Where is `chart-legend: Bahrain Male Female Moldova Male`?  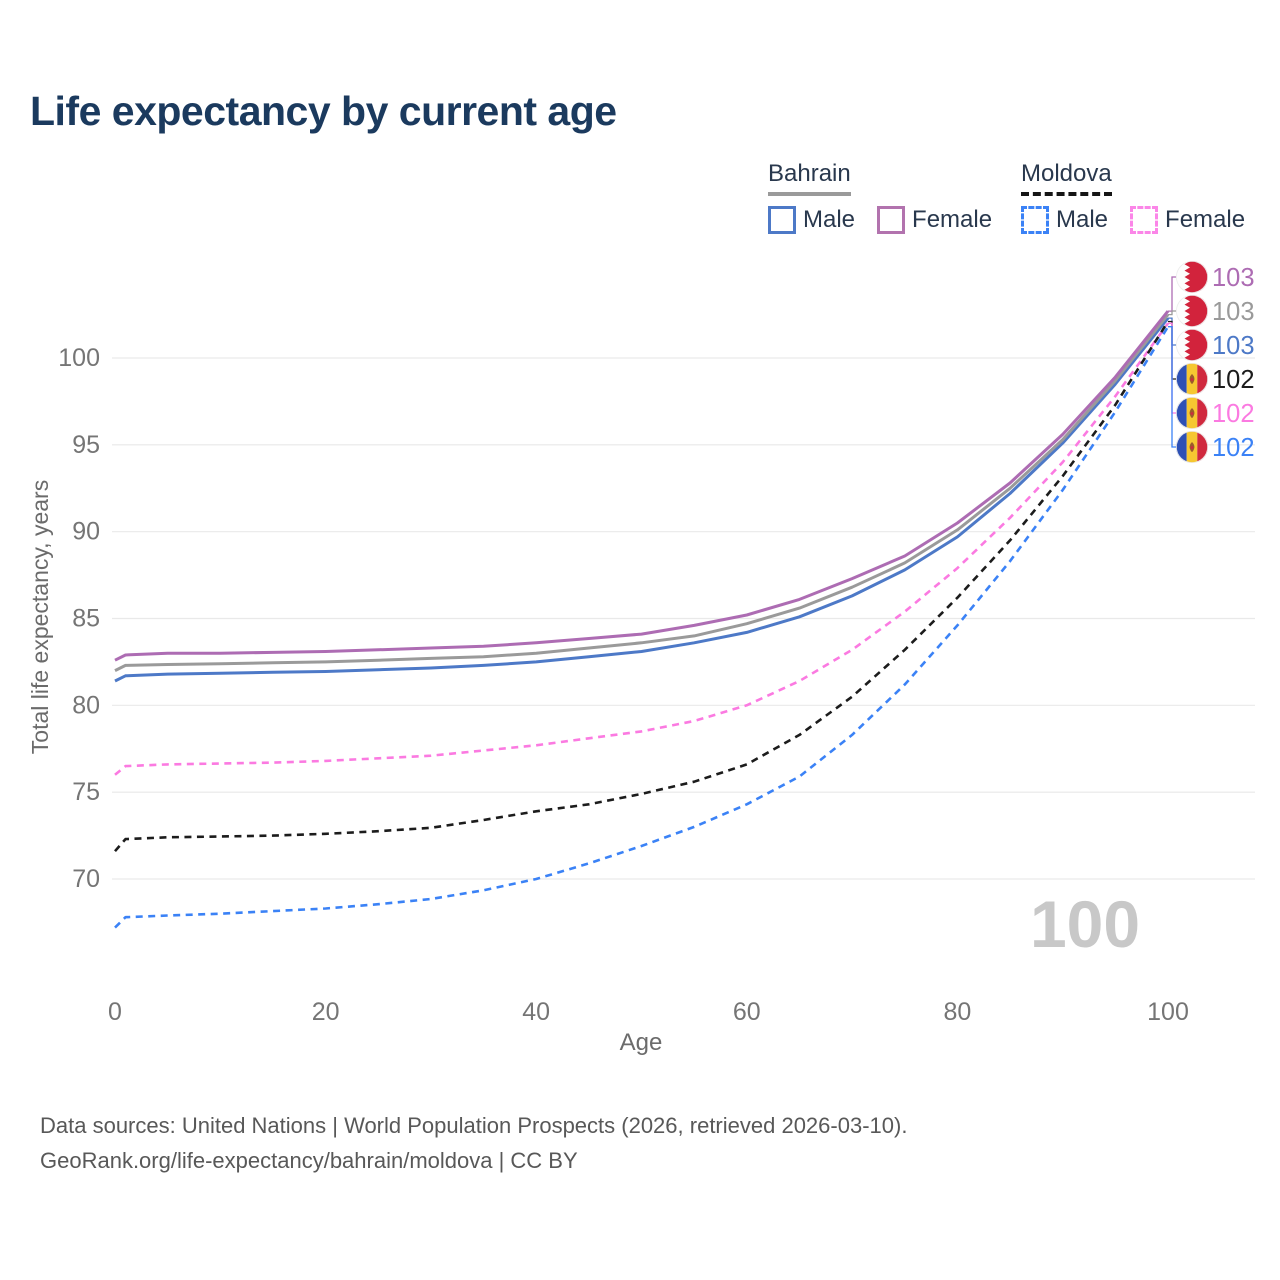 chart-legend: Bahrain Male Female Moldova Male is located at coordinates (640, 202).